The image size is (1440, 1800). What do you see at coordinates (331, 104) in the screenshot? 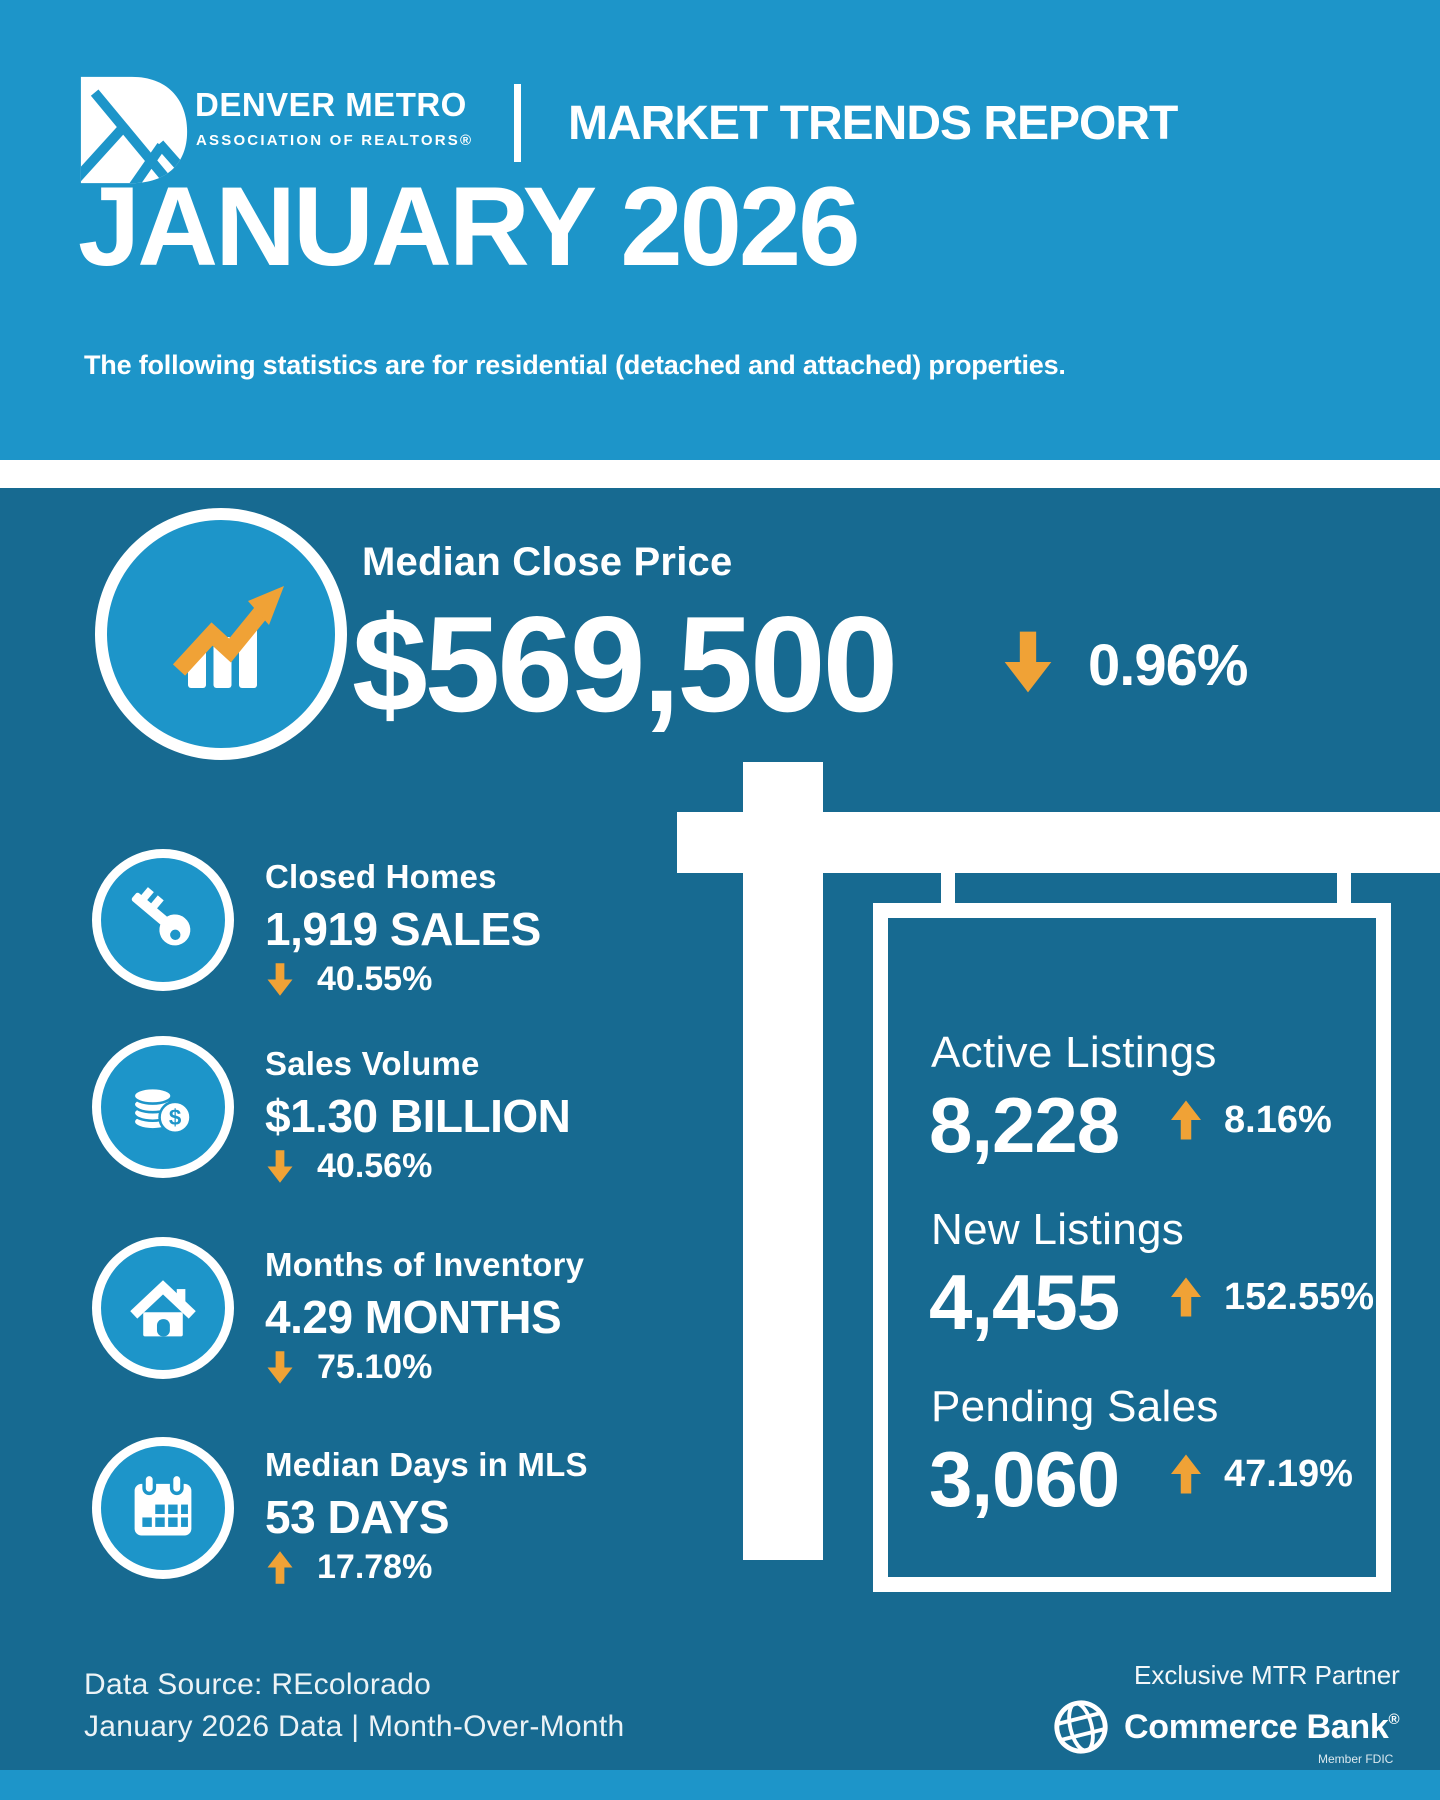
I see `org-name: DENVER METRO` at bounding box center [331, 104].